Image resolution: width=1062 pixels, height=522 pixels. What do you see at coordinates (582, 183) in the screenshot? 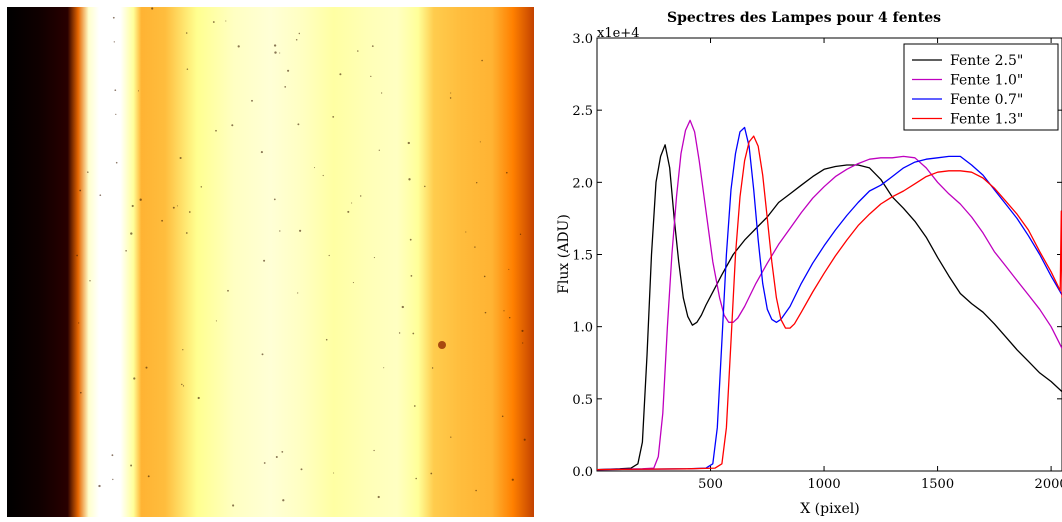
I see `y-tick-label: 2.0` at bounding box center [582, 183].